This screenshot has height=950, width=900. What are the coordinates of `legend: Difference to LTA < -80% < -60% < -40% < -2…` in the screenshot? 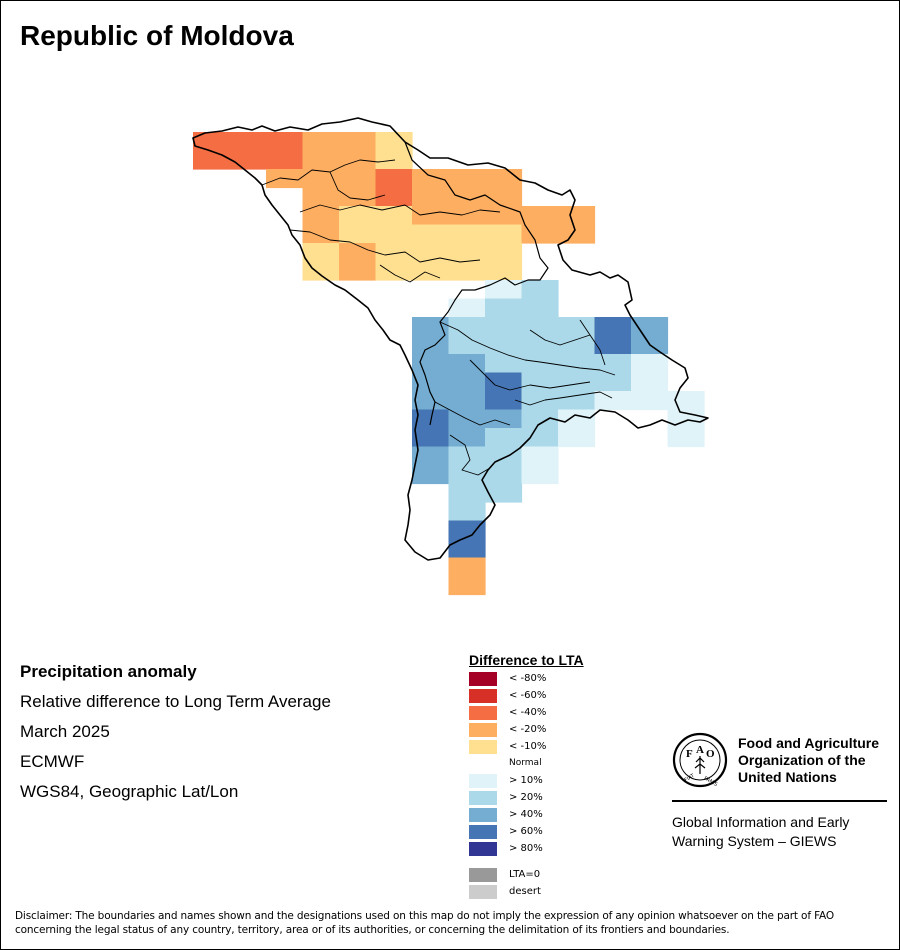 It's located at (549, 775).